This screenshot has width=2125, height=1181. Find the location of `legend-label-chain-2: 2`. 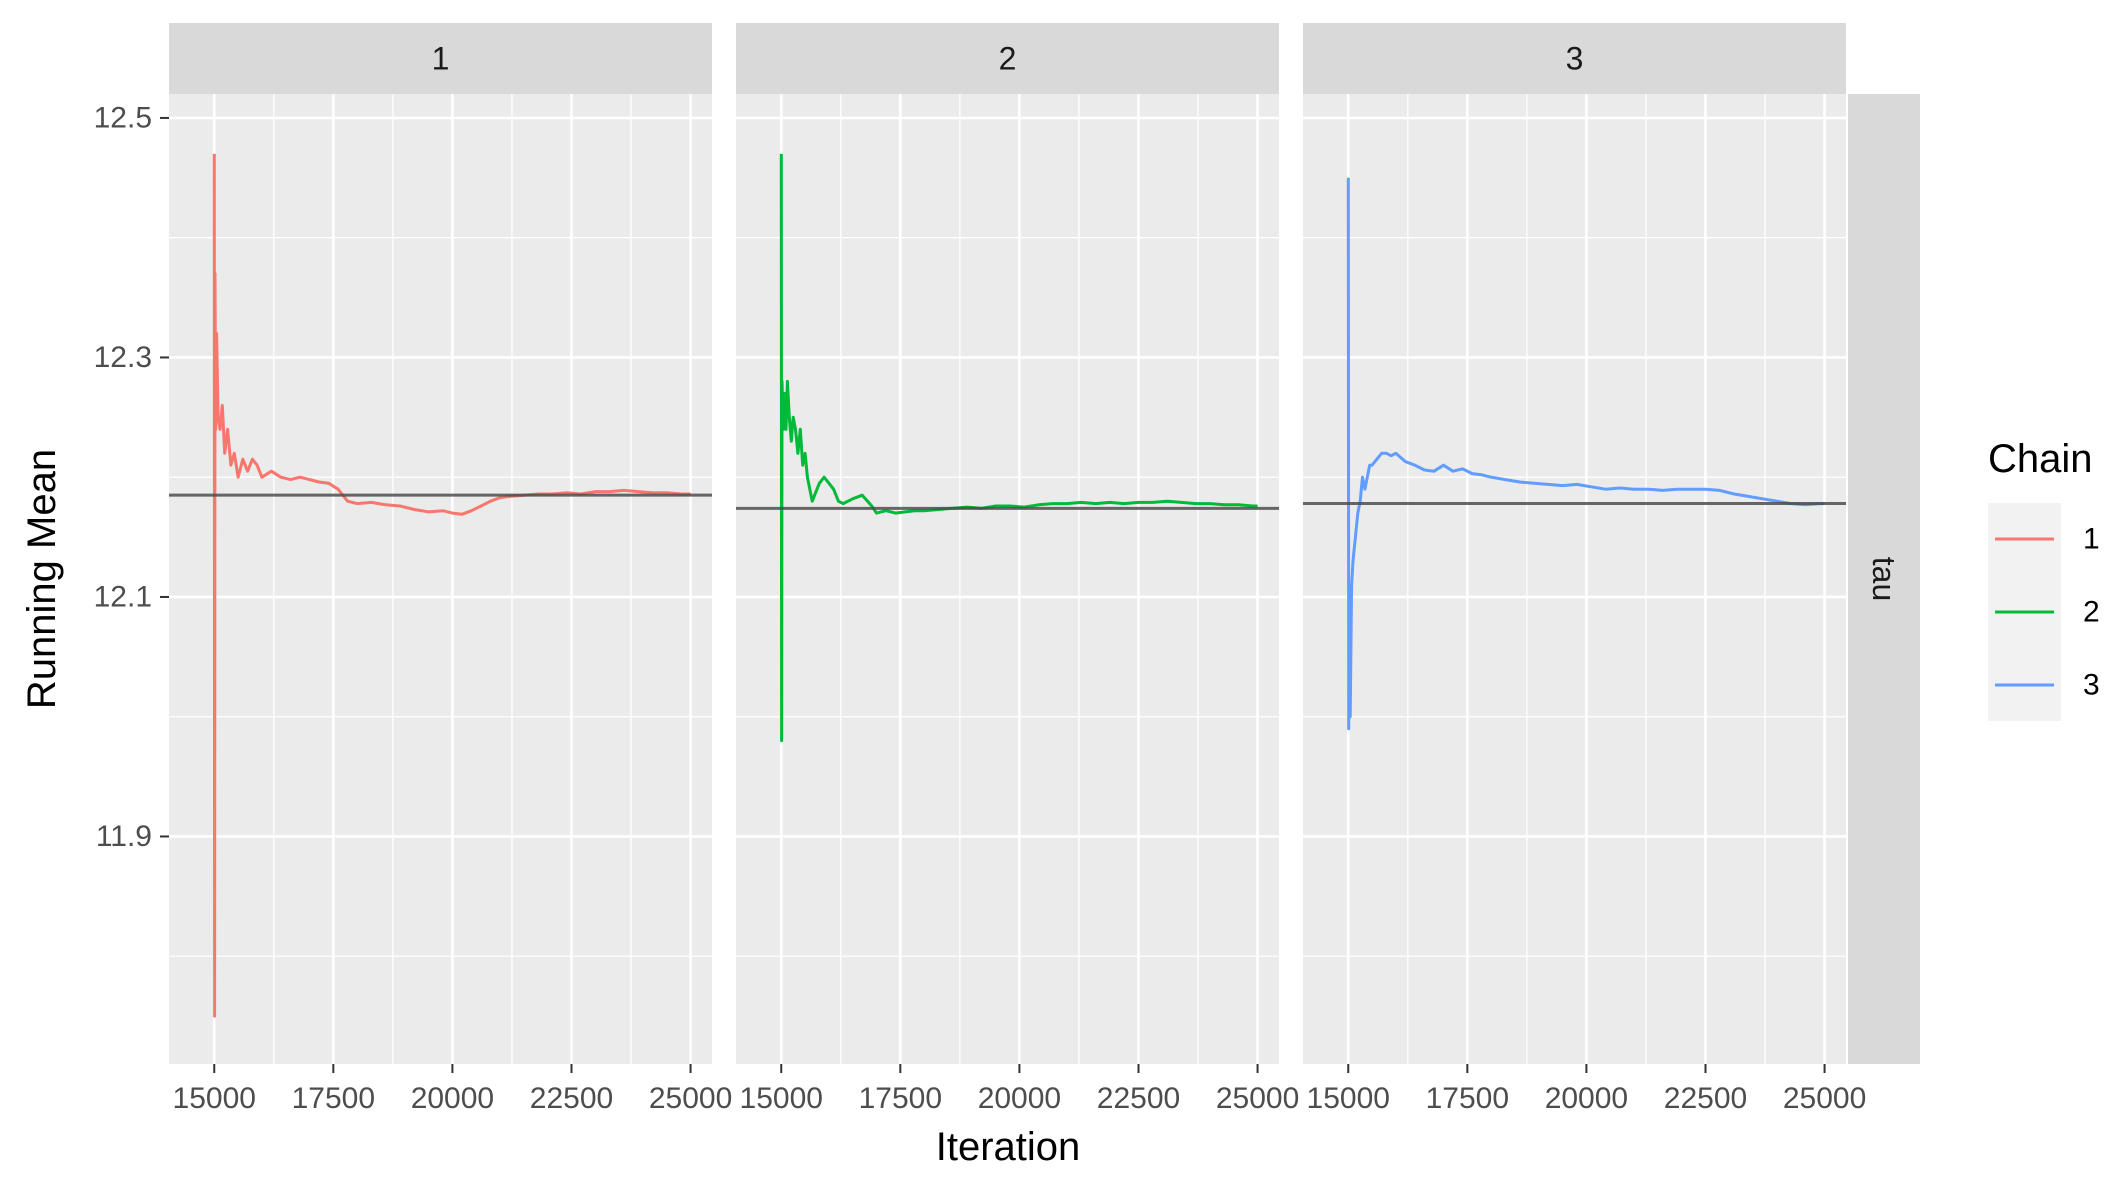

legend-label-chain-2: 2 is located at coordinates (2091, 612).